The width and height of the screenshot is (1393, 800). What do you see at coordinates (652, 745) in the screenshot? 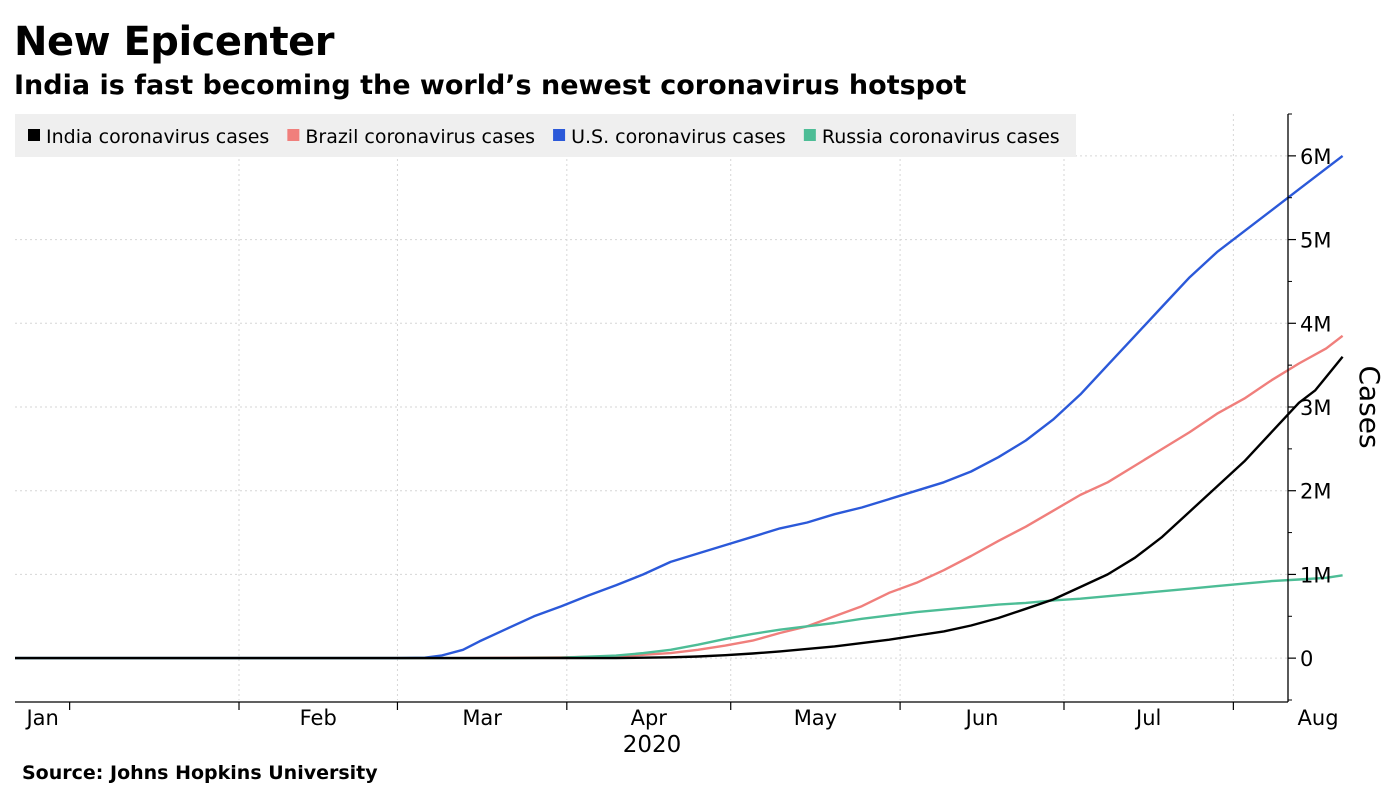
I see `x-axis-year-label: 2020` at bounding box center [652, 745].